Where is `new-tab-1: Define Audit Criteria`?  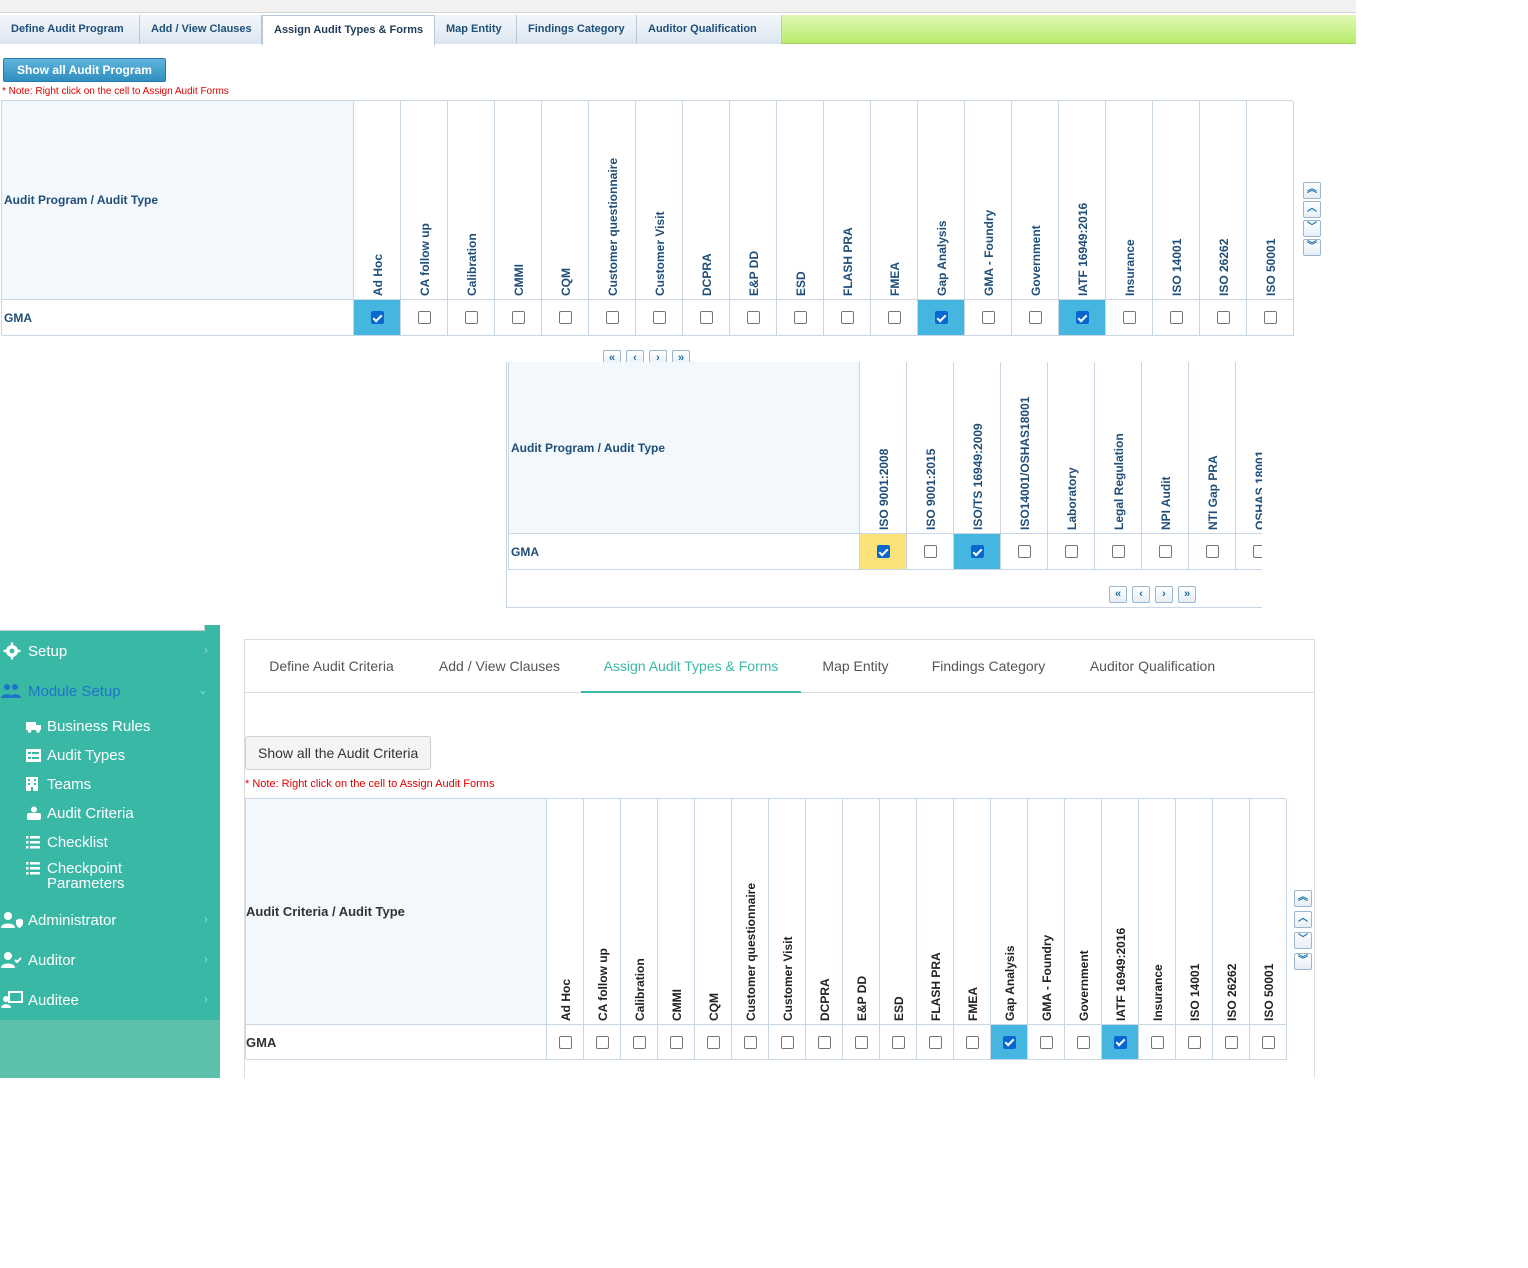 new-tab-1: Define Audit Criteria is located at coordinates (331, 666).